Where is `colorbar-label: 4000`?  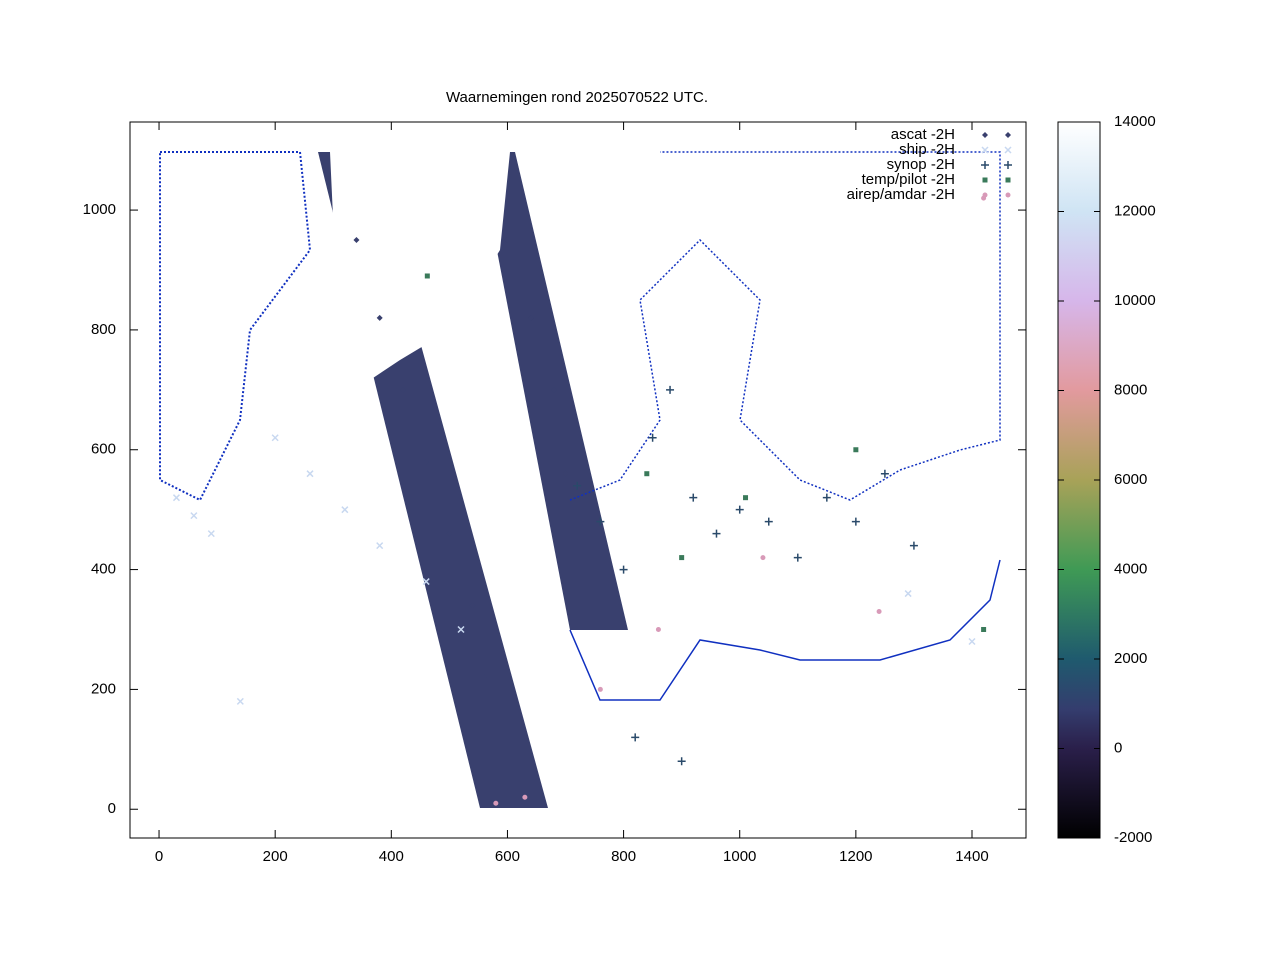 colorbar-label: 4000 is located at coordinates (1130, 568).